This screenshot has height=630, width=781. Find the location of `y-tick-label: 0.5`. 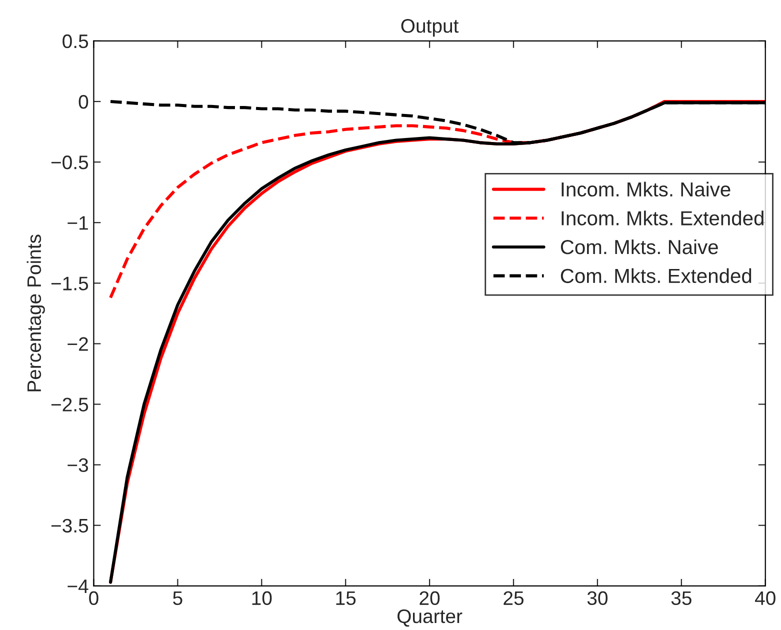

y-tick-label: 0.5 is located at coordinates (75, 41).